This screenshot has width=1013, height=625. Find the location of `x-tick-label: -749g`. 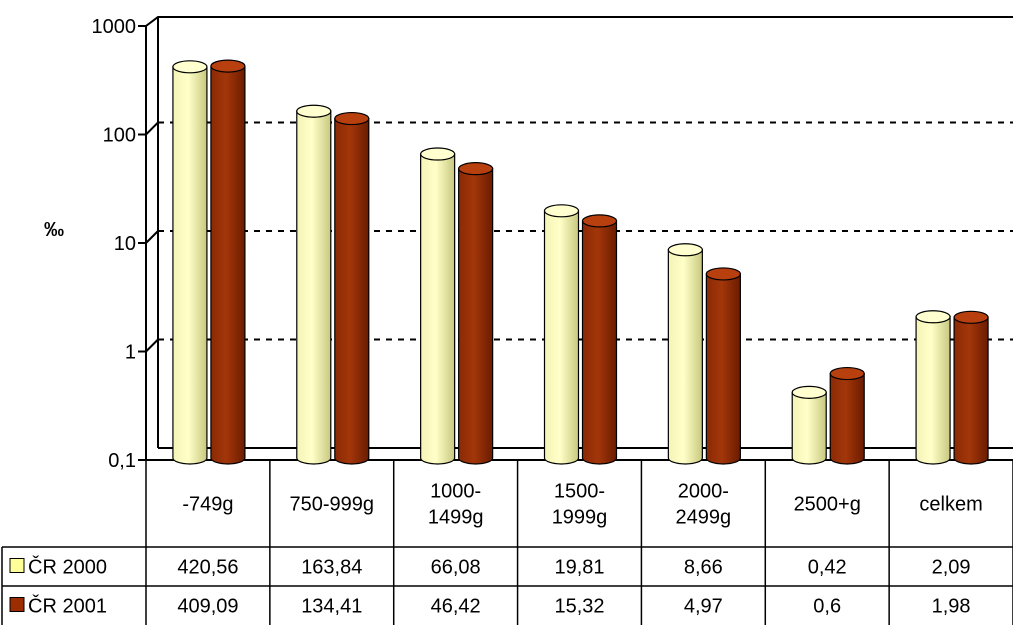

x-tick-label: -749g is located at coordinates (207, 505).